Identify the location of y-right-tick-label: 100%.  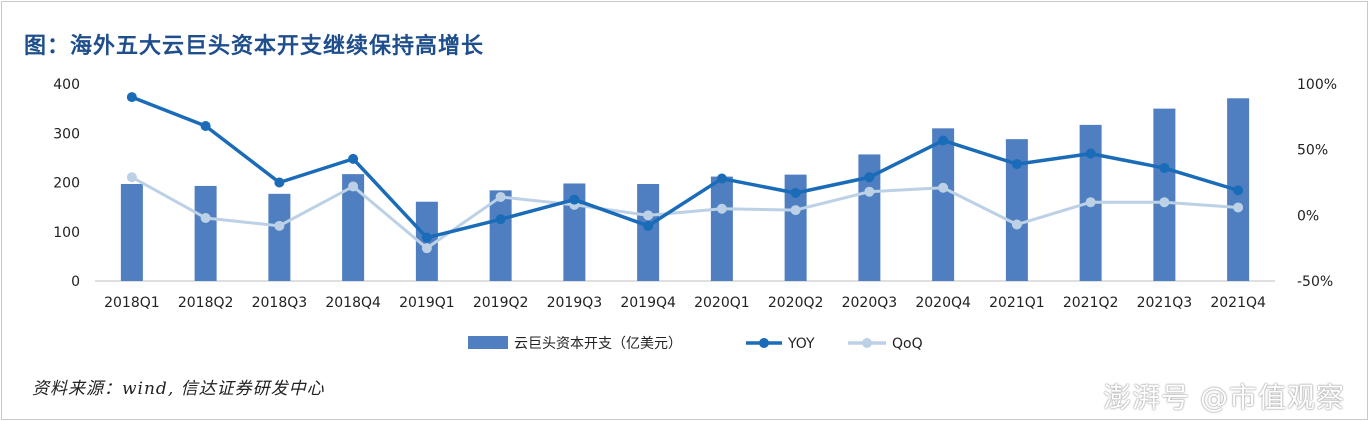
(1317, 85).